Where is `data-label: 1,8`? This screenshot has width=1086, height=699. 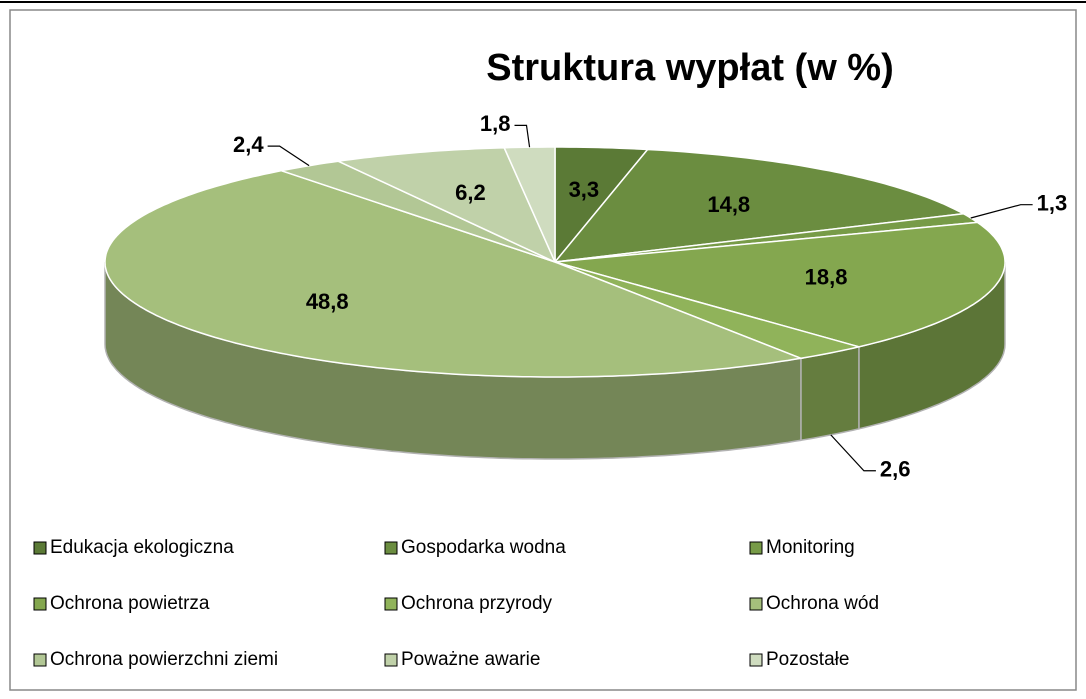 data-label: 1,8 is located at coordinates (495, 123).